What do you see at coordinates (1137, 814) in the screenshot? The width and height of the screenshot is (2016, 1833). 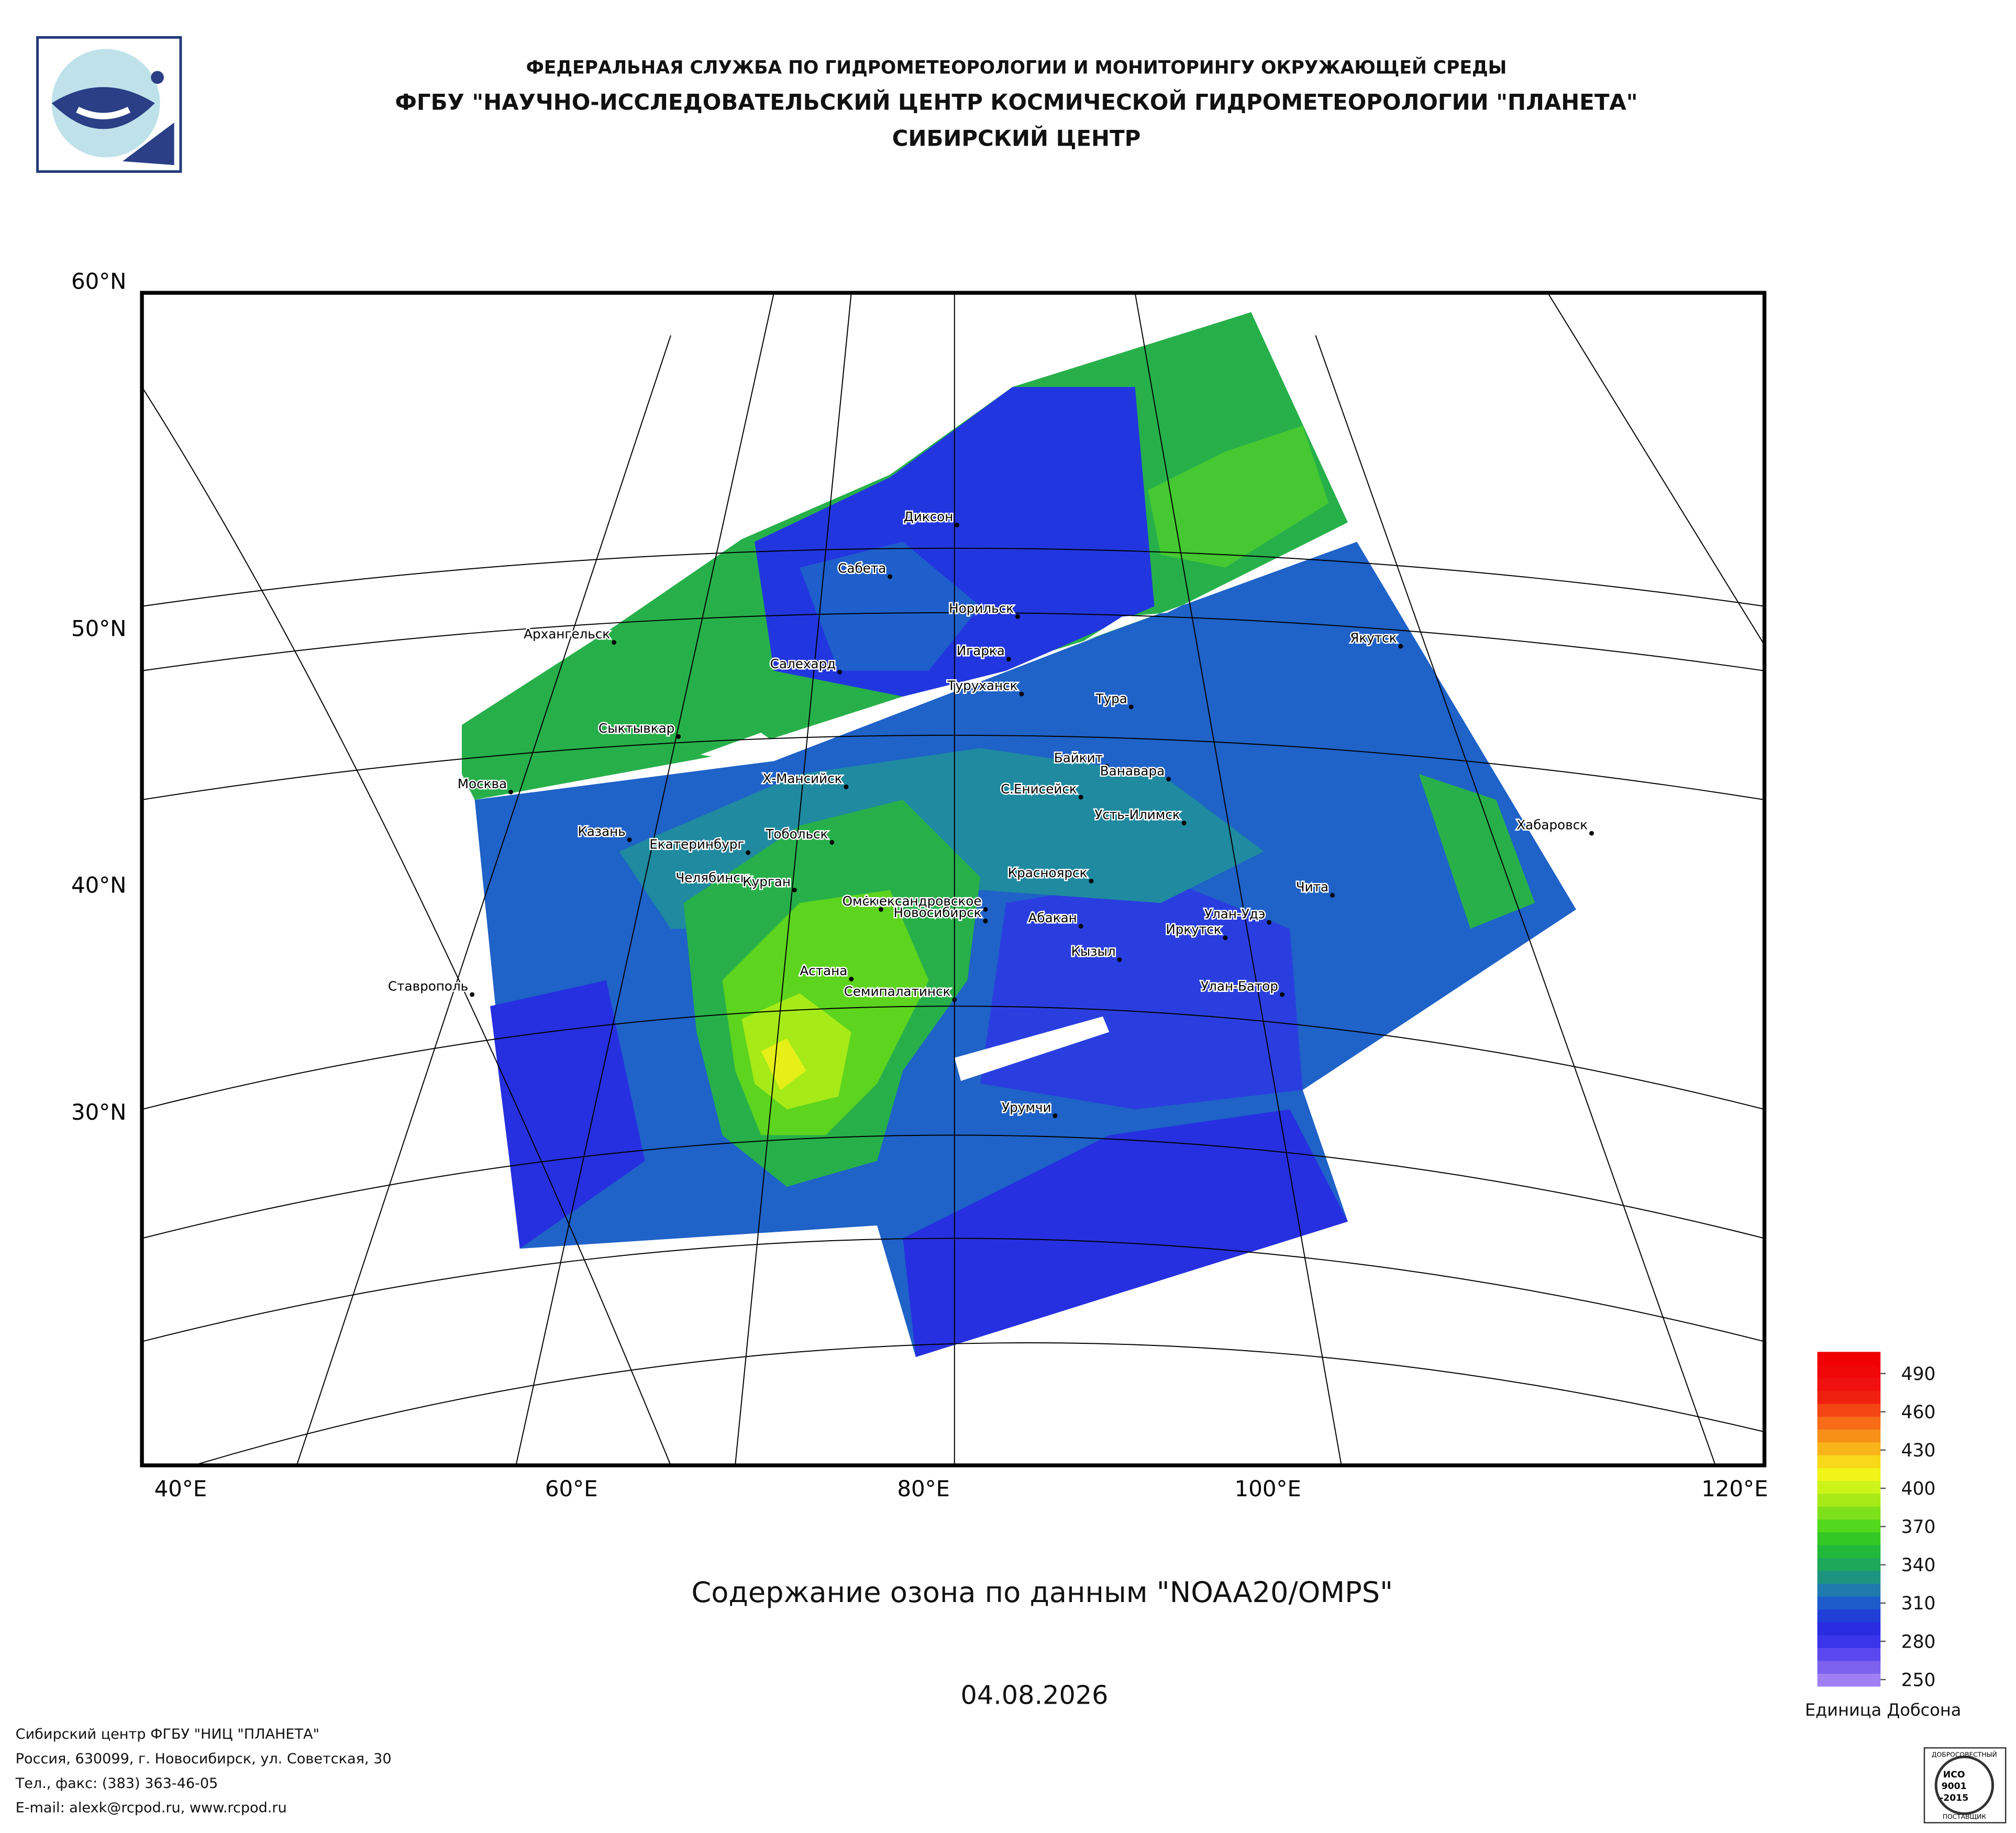 I see `city-label: Усть-Илимск` at bounding box center [1137, 814].